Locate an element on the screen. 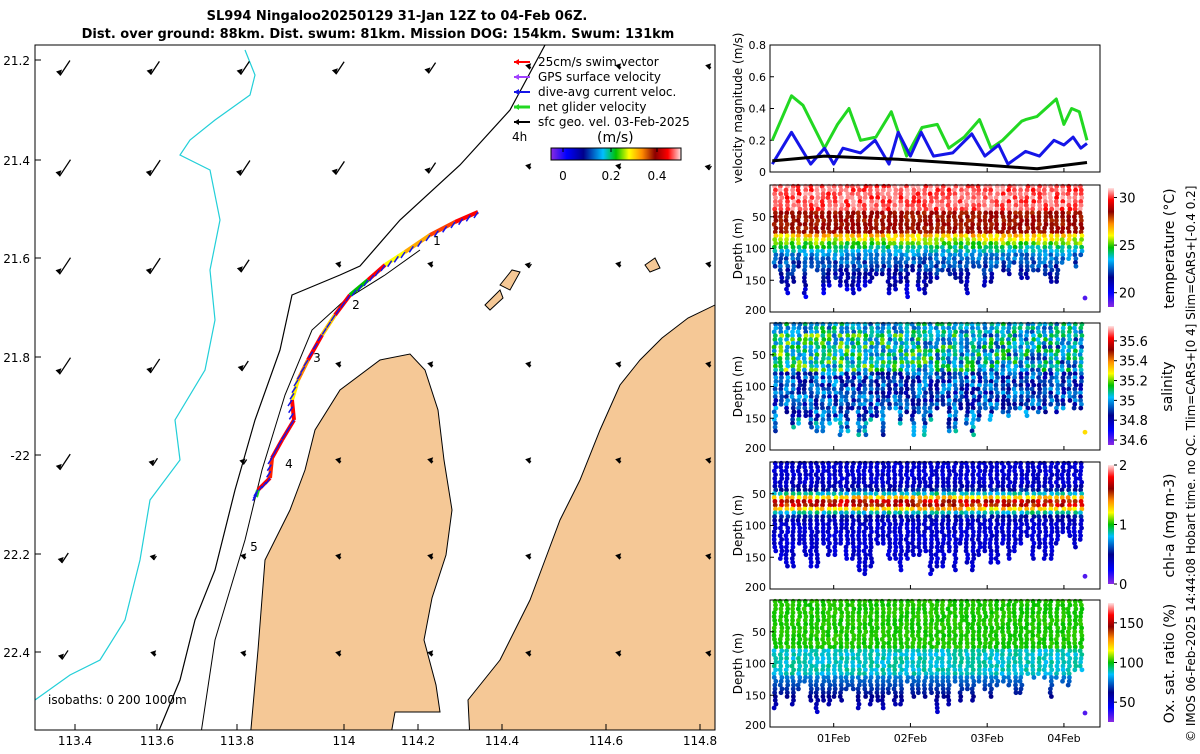 The width and height of the screenshot is (1200, 754). lon-tick-label: 113.4 is located at coordinates (75, 741).